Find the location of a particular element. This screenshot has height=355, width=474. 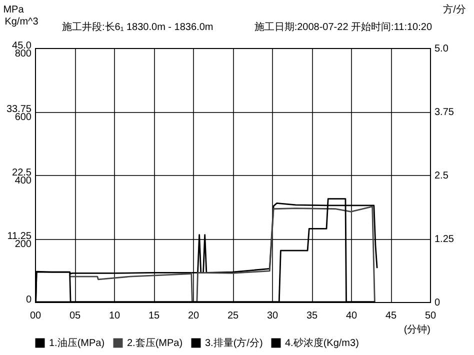

y2-tick-label: 2.5 is located at coordinates (441, 176).